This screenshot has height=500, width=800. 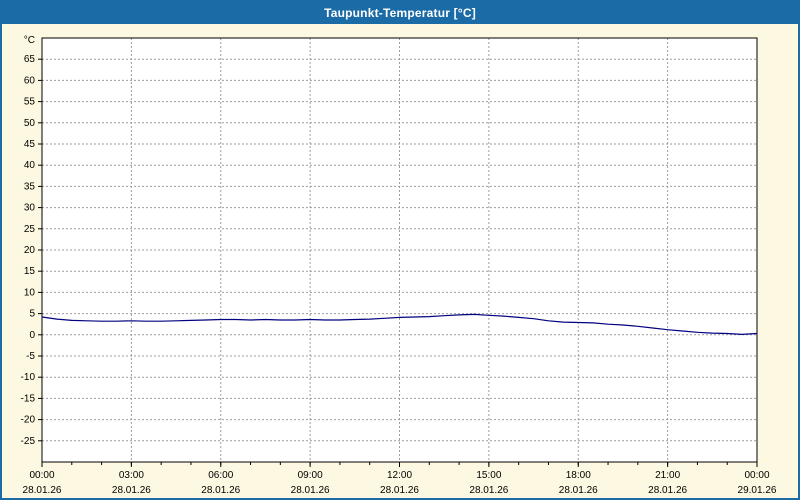 What do you see at coordinates (28, 420) in the screenshot?
I see `y-tick-label: -20` at bounding box center [28, 420].